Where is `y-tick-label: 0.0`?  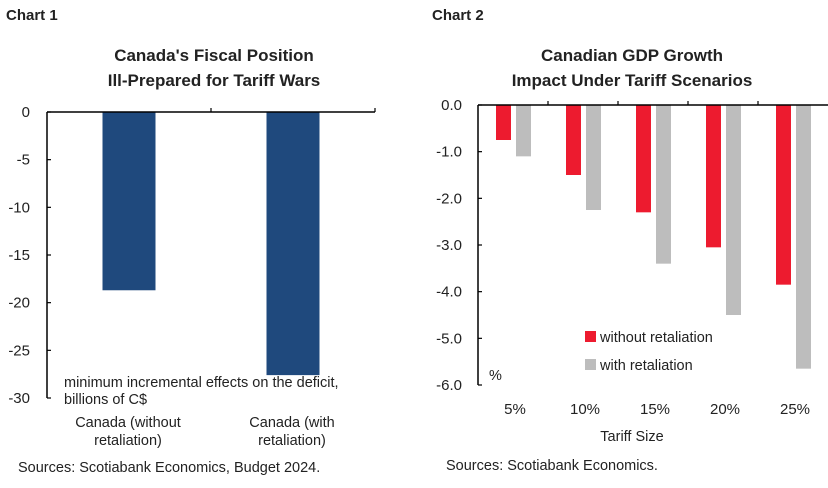 y-tick-label: 0.0 is located at coordinates (451, 105).